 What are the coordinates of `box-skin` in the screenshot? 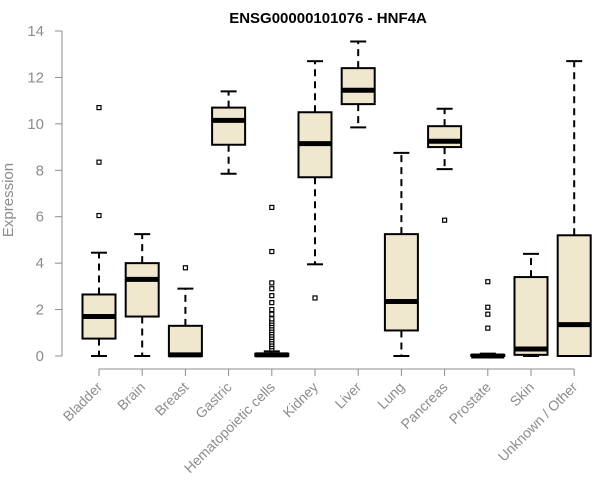 It's located at (531, 304).